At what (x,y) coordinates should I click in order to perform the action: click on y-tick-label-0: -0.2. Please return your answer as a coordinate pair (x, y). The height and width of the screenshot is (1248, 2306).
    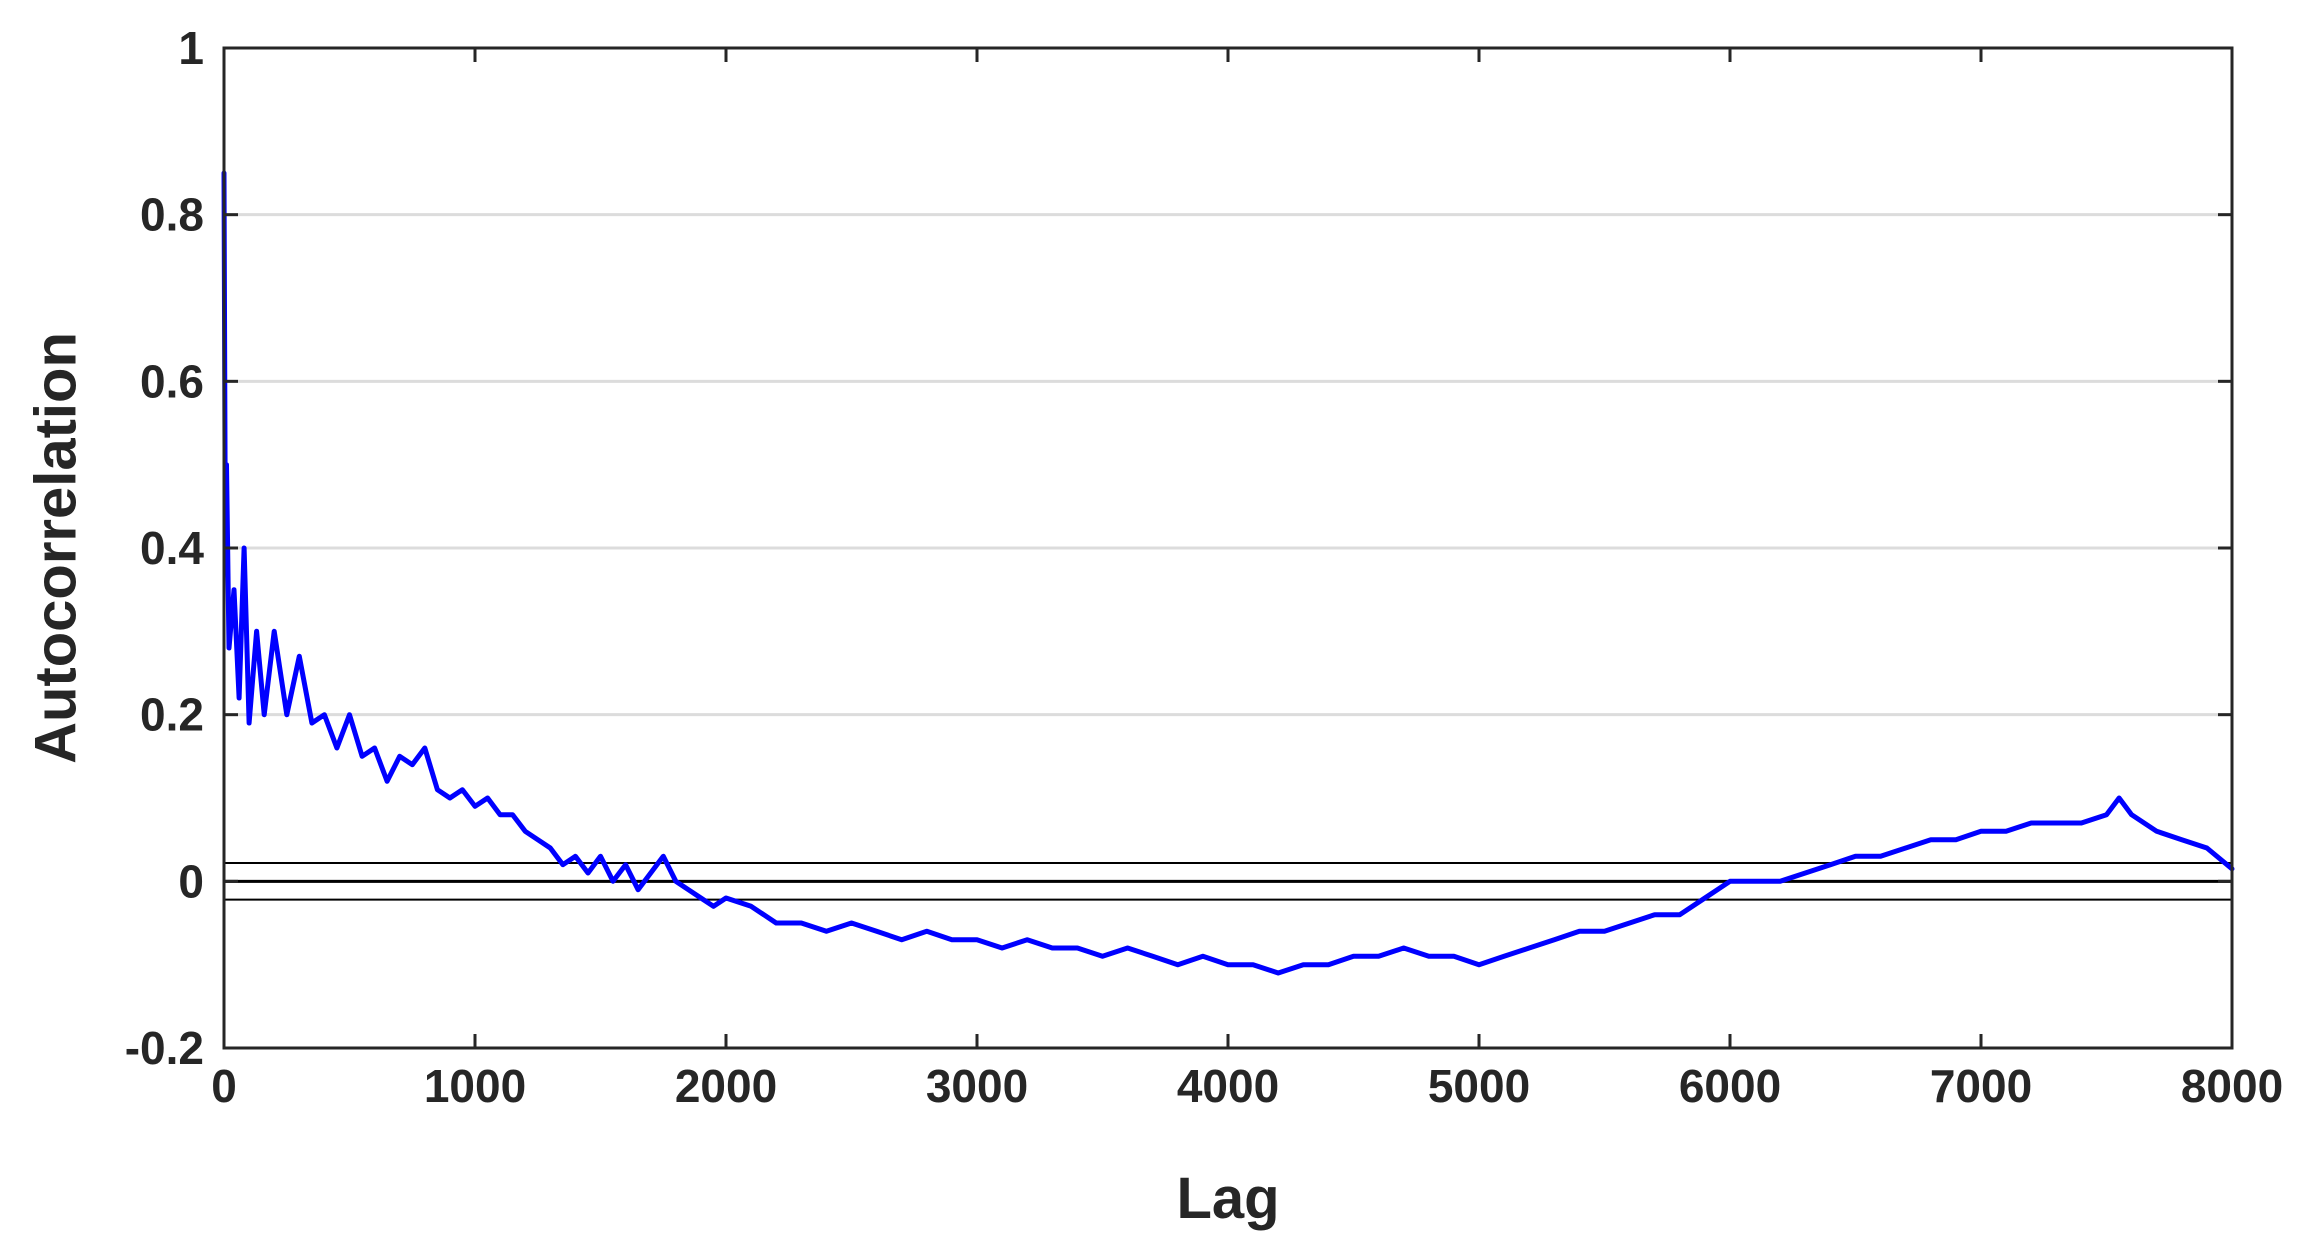
    Looking at the image, I should click on (164, 1048).